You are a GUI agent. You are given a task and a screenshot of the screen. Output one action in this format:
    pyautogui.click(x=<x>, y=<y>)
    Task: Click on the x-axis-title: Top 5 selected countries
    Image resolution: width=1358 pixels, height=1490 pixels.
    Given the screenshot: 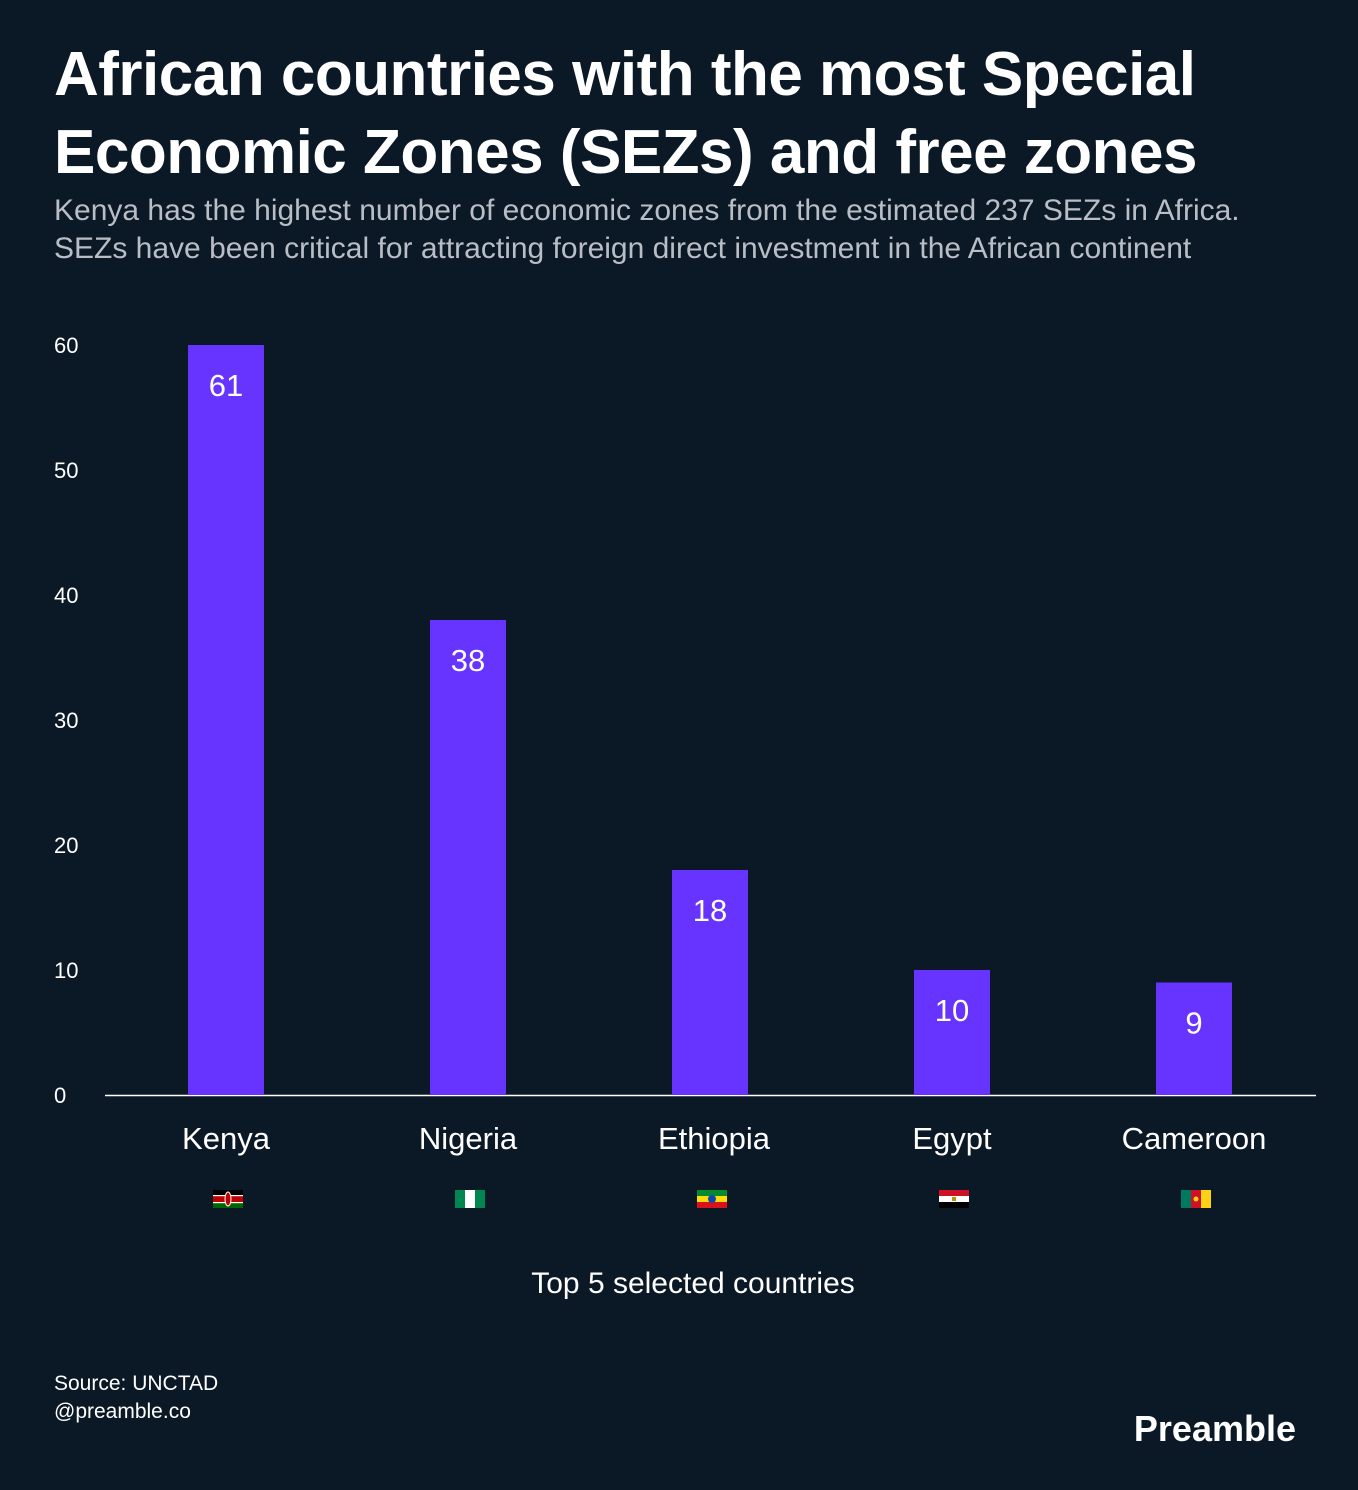 What is the action you would take?
    pyautogui.click(x=693, y=1283)
    